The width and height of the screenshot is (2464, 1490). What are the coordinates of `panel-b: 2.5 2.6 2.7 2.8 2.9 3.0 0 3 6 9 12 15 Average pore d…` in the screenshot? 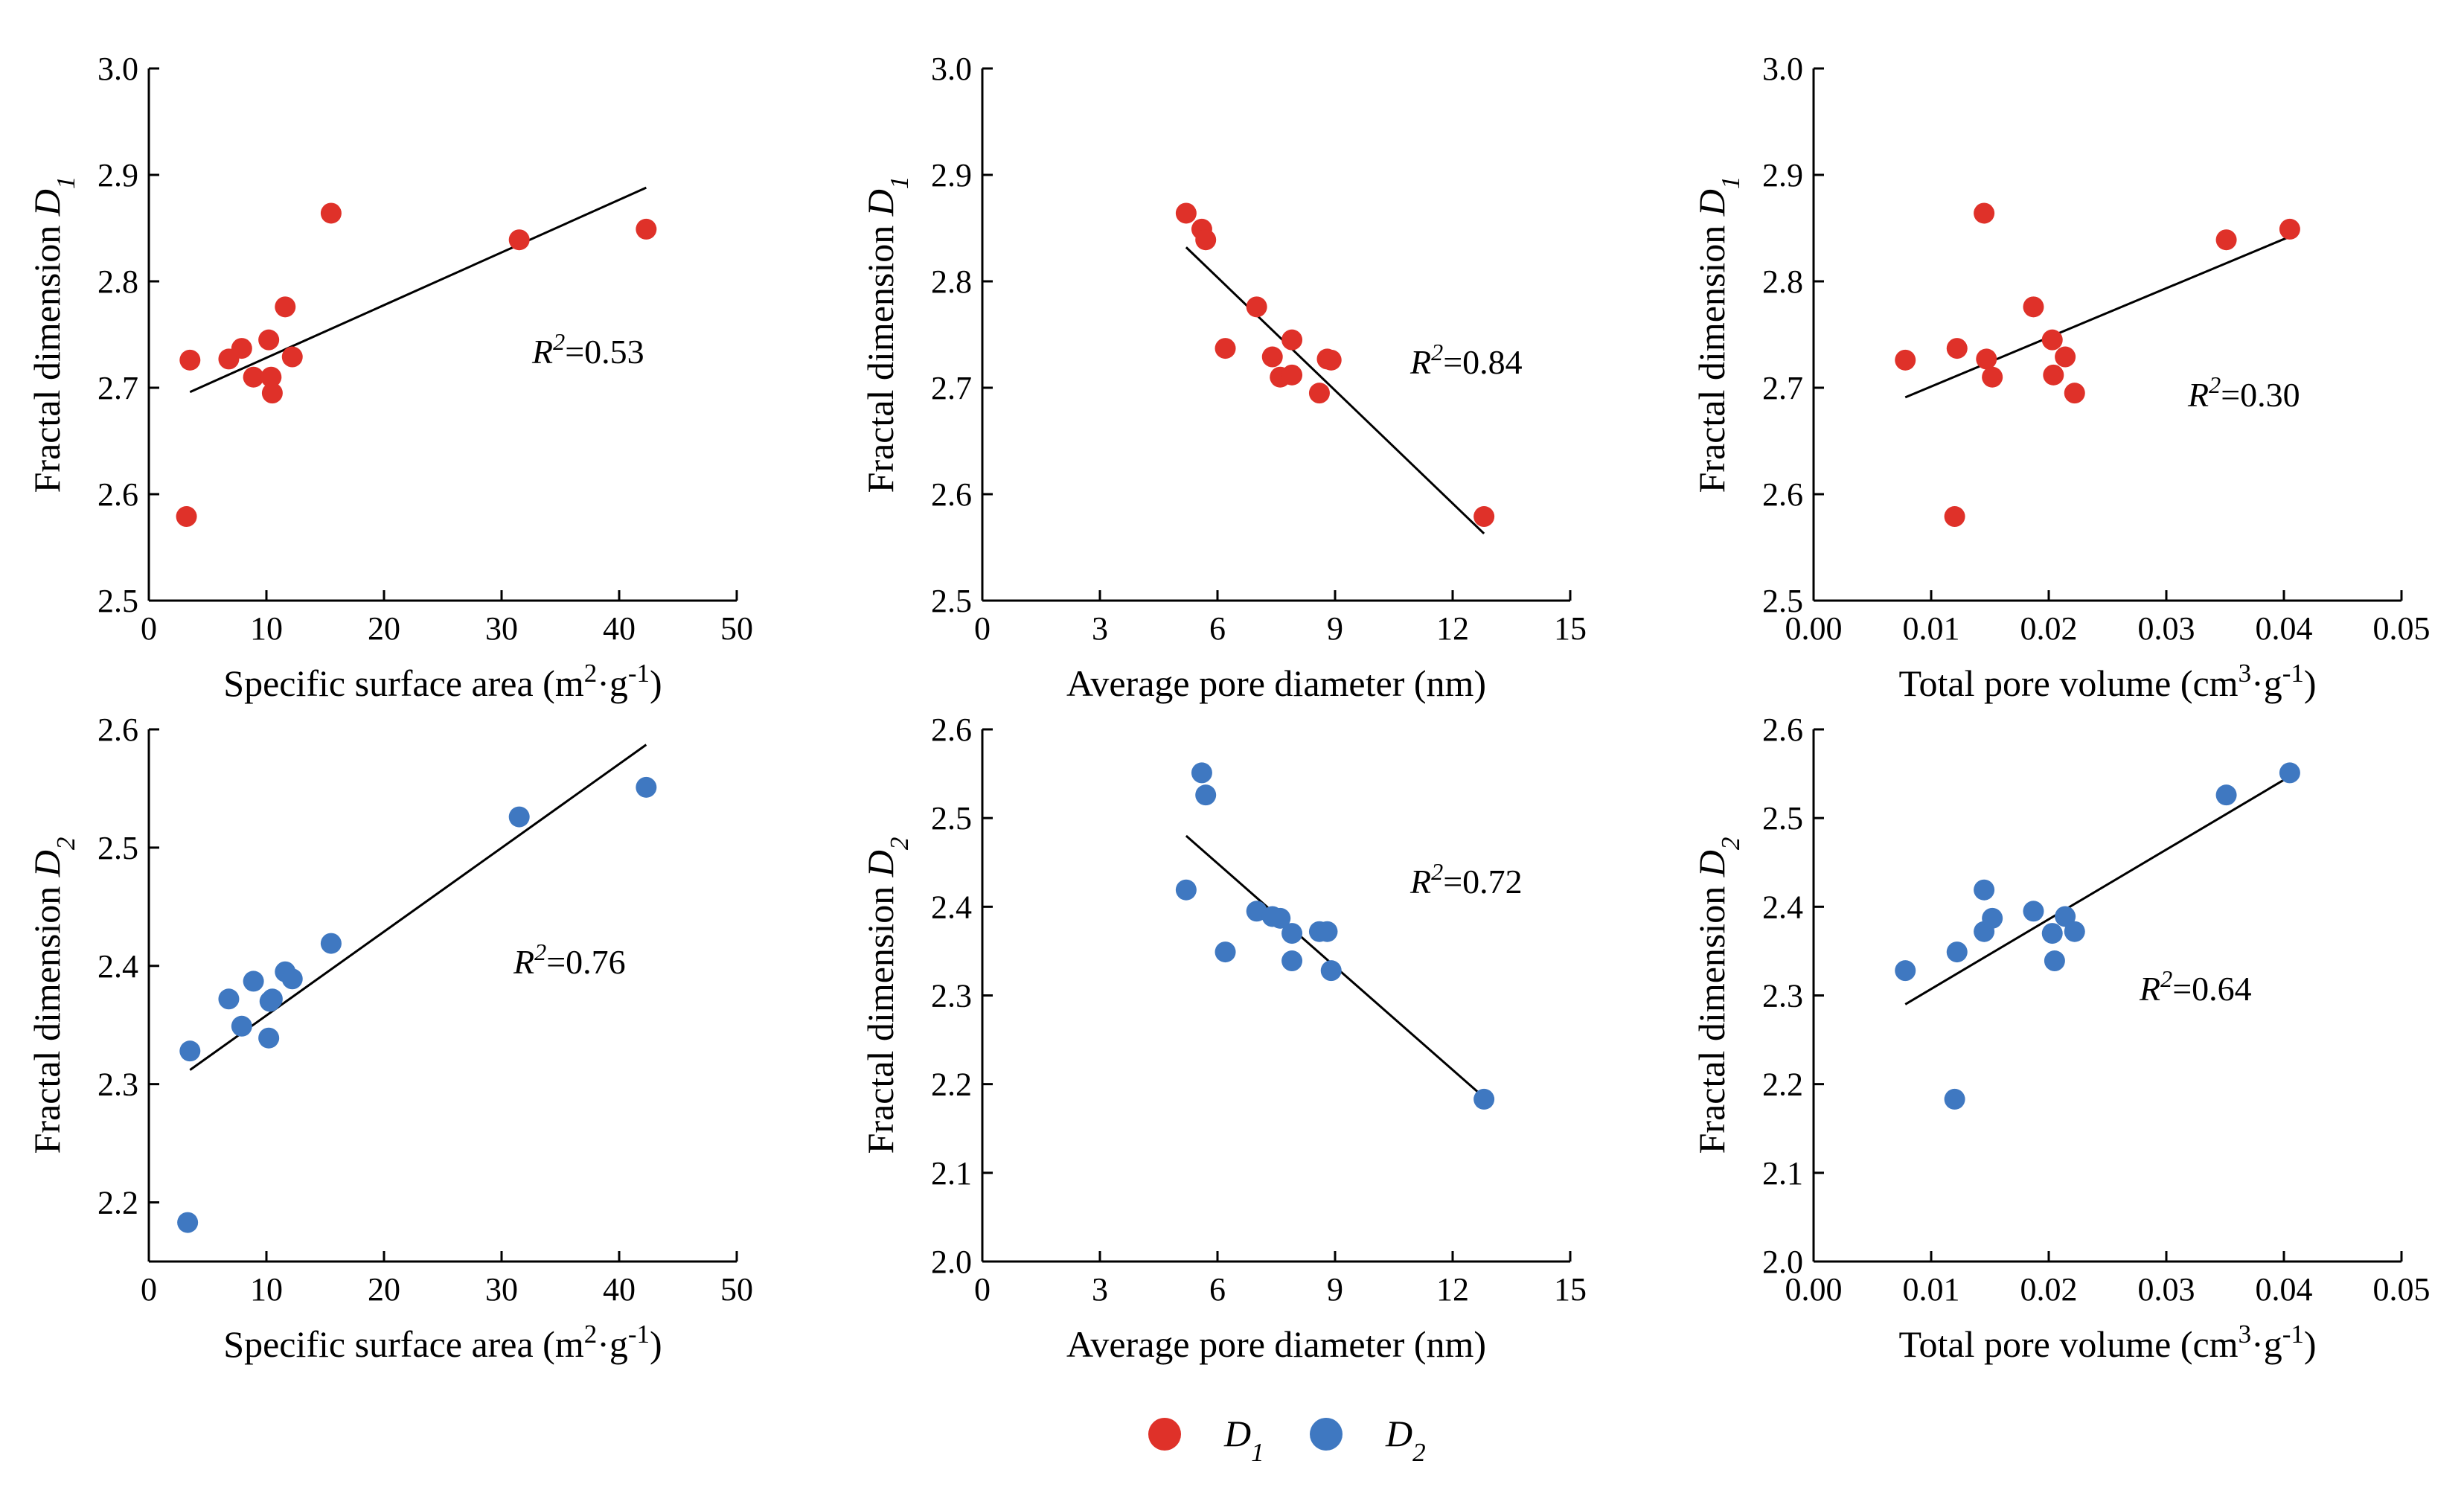 It's located at (1223, 377).